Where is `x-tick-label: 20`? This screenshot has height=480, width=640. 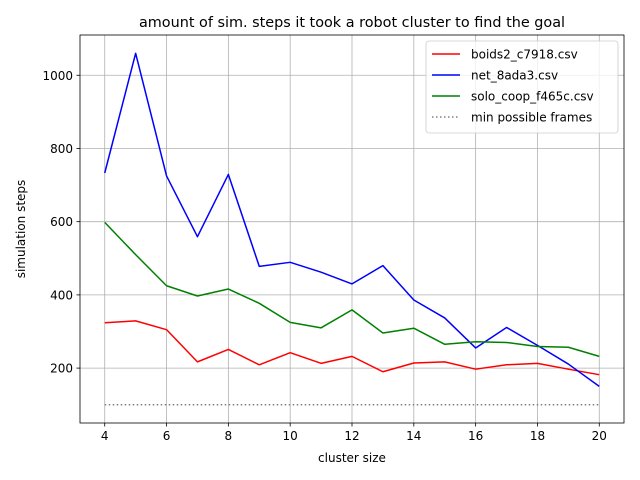
x-tick-label: 20 is located at coordinates (599, 436).